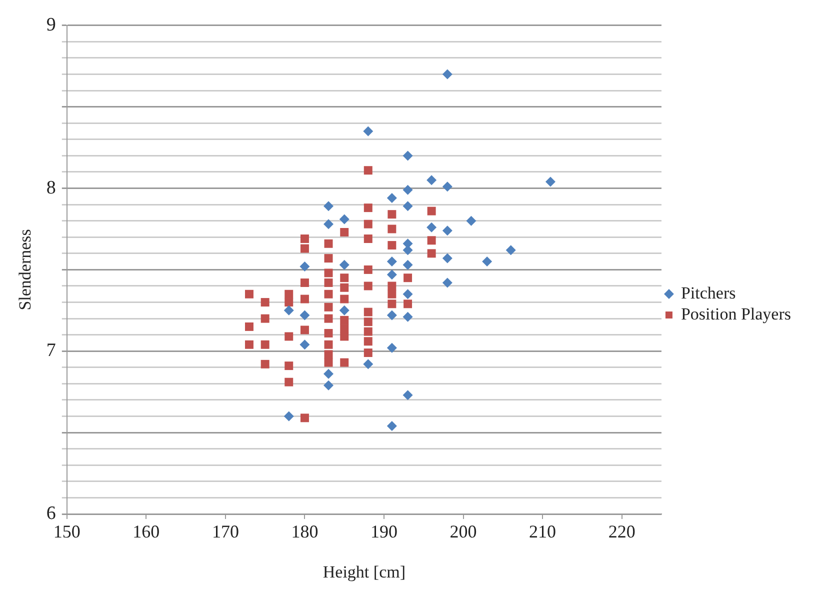  What do you see at coordinates (66, 532) in the screenshot?
I see `x-tick-label: 150` at bounding box center [66, 532].